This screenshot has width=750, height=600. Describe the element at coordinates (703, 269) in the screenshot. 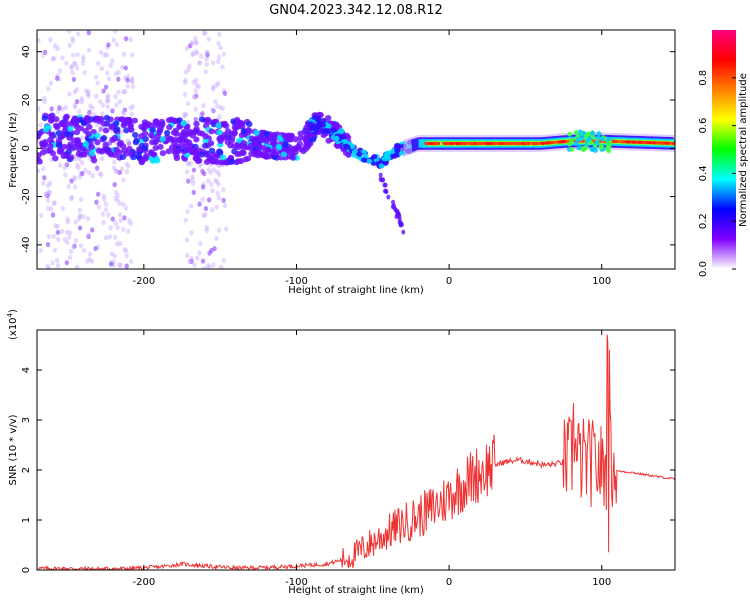

I see `colorbar-tick-label: 0.0` at that location.